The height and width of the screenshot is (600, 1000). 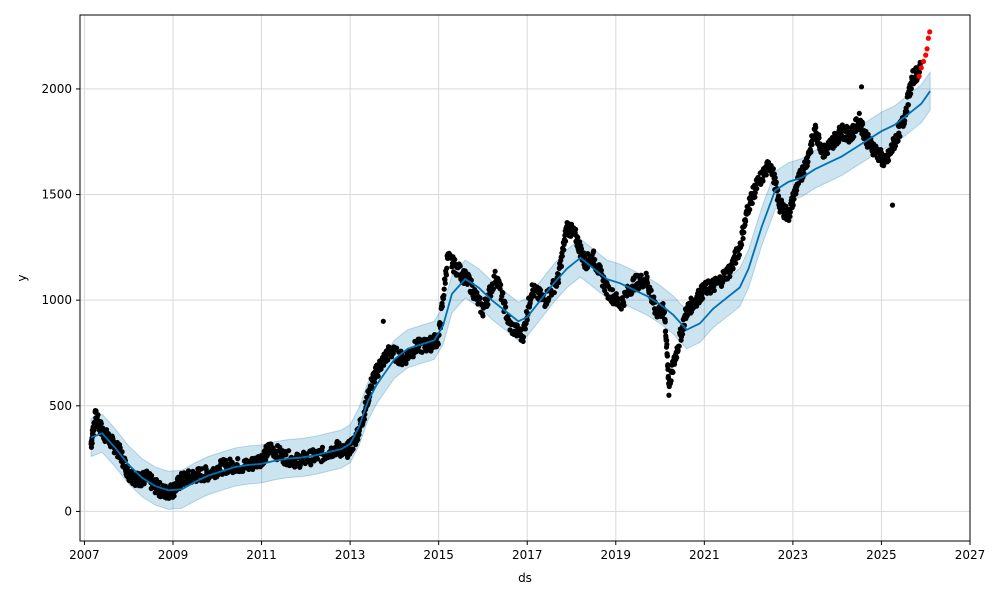 I want to click on x-tick-label: 2021, so click(x=704, y=555).